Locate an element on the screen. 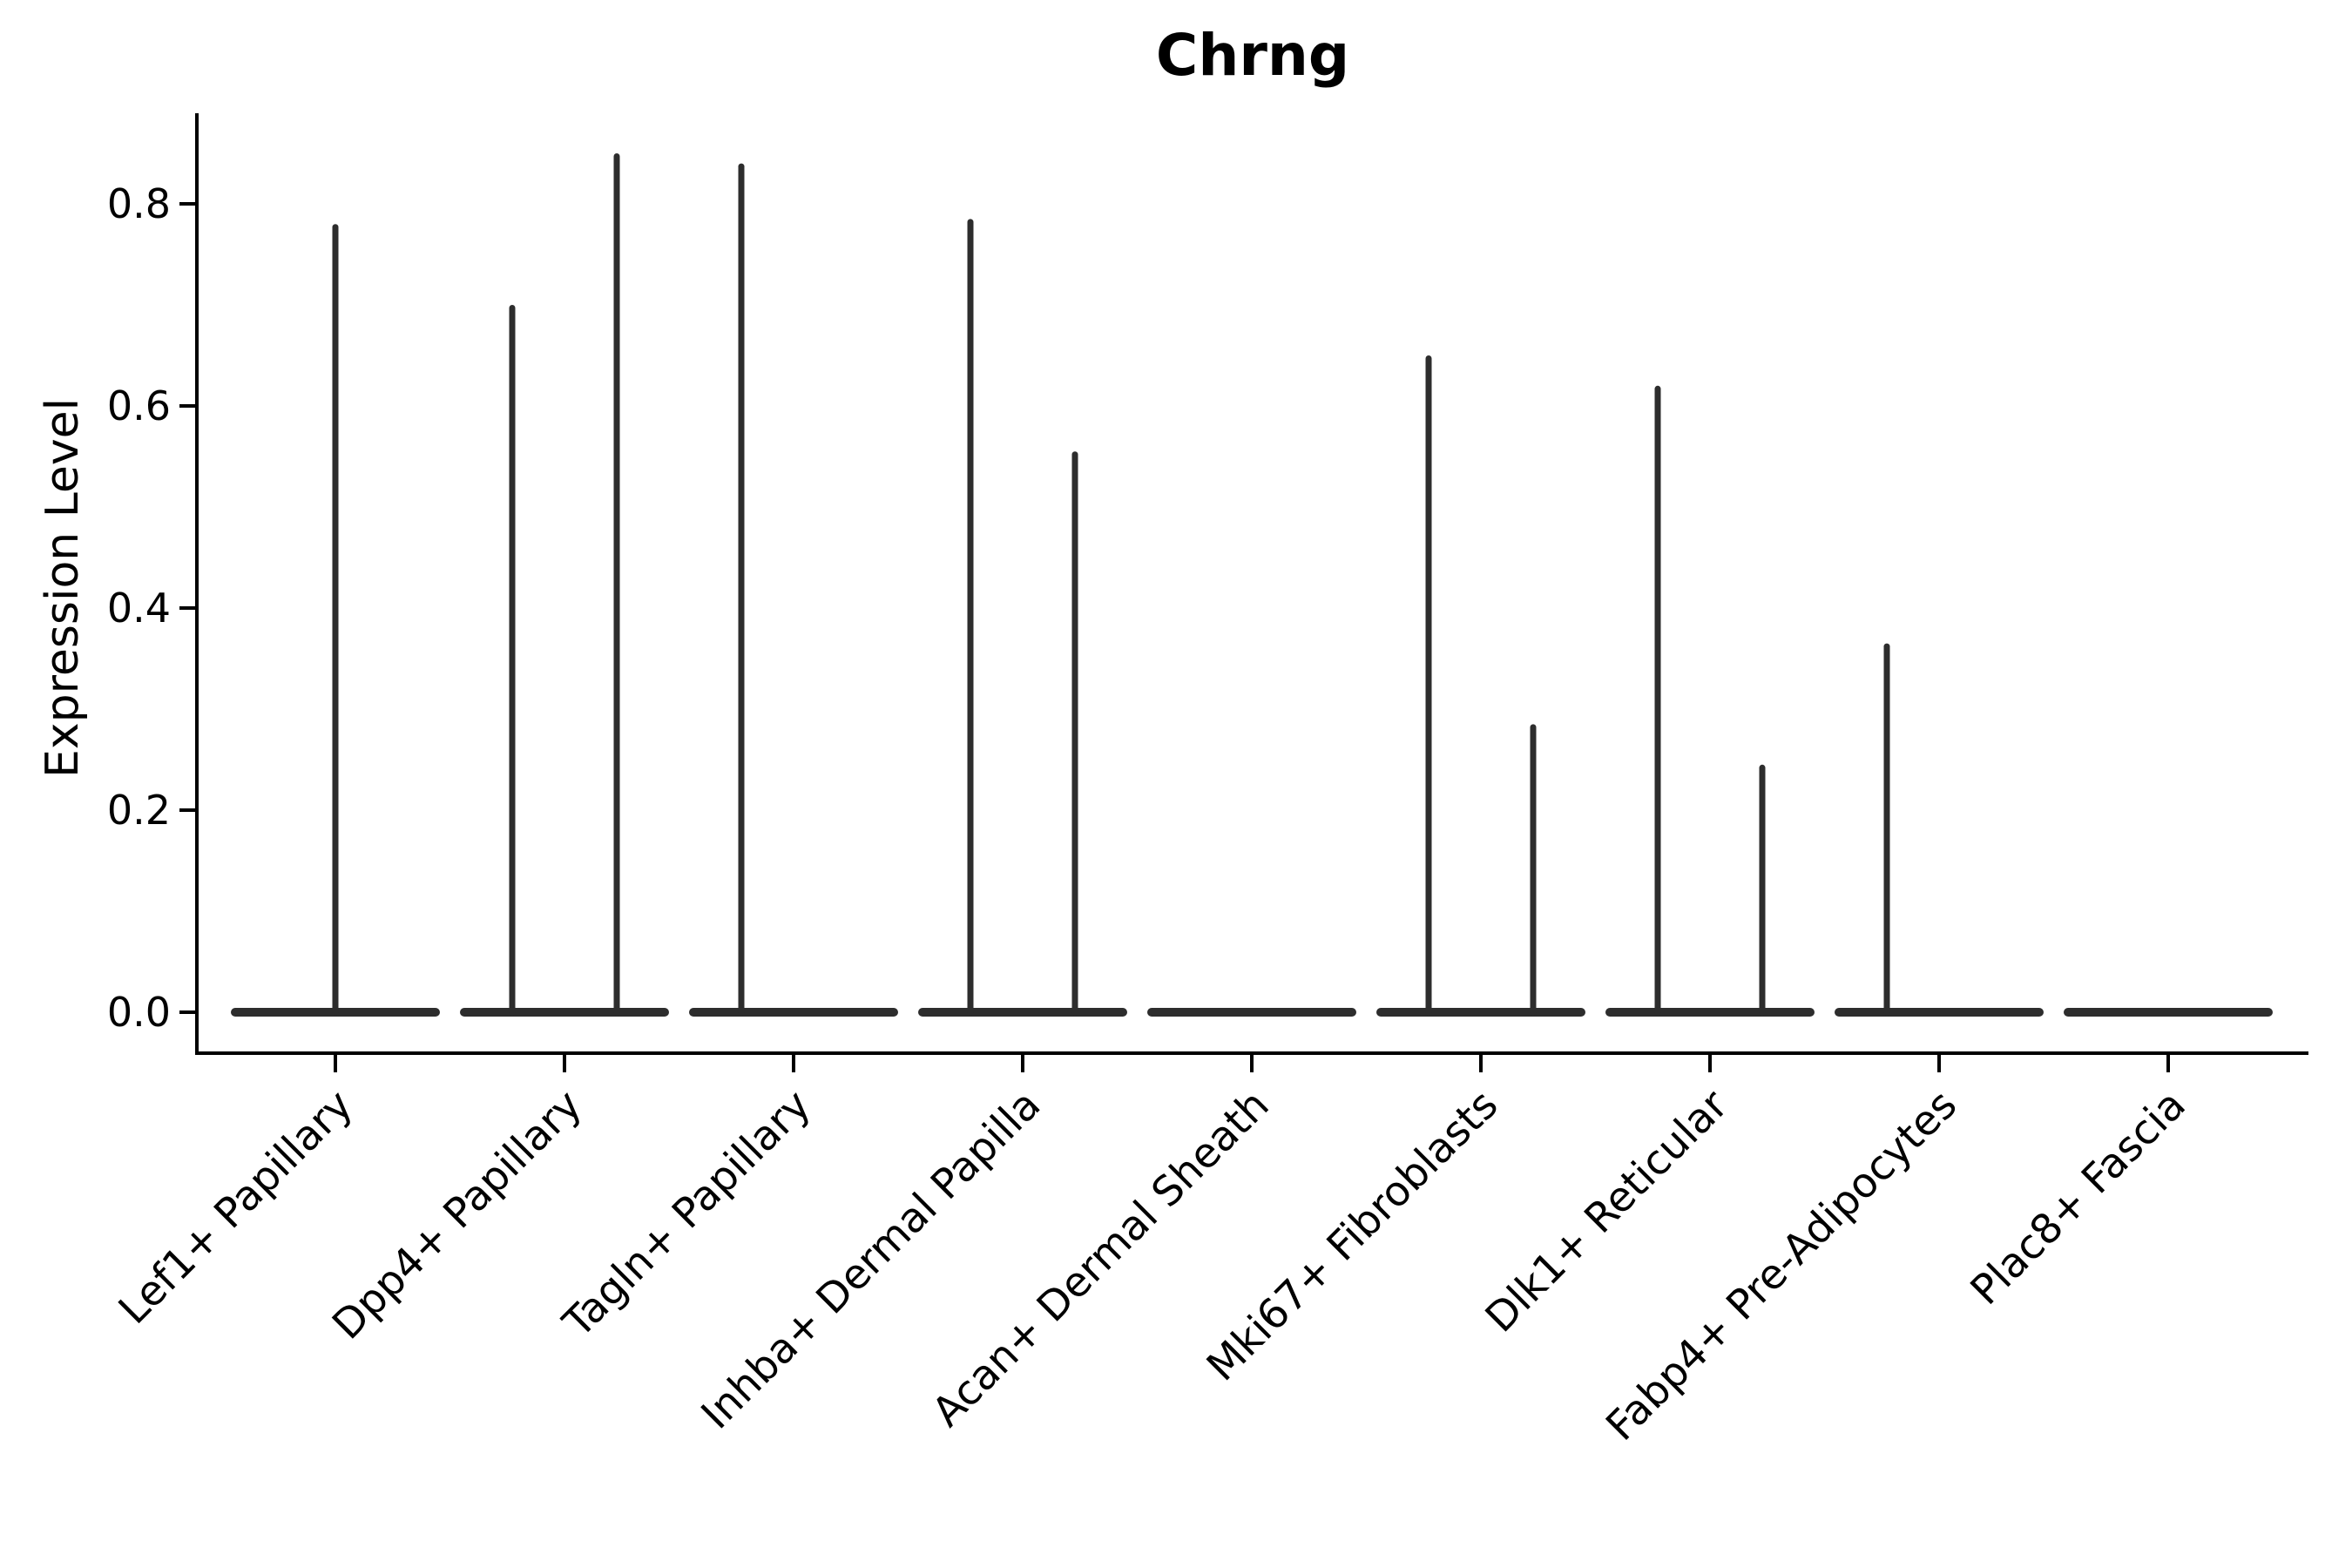 This screenshot has width=2352, height=1568. y-tick-label: 0.2 is located at coordinates (138, 810).